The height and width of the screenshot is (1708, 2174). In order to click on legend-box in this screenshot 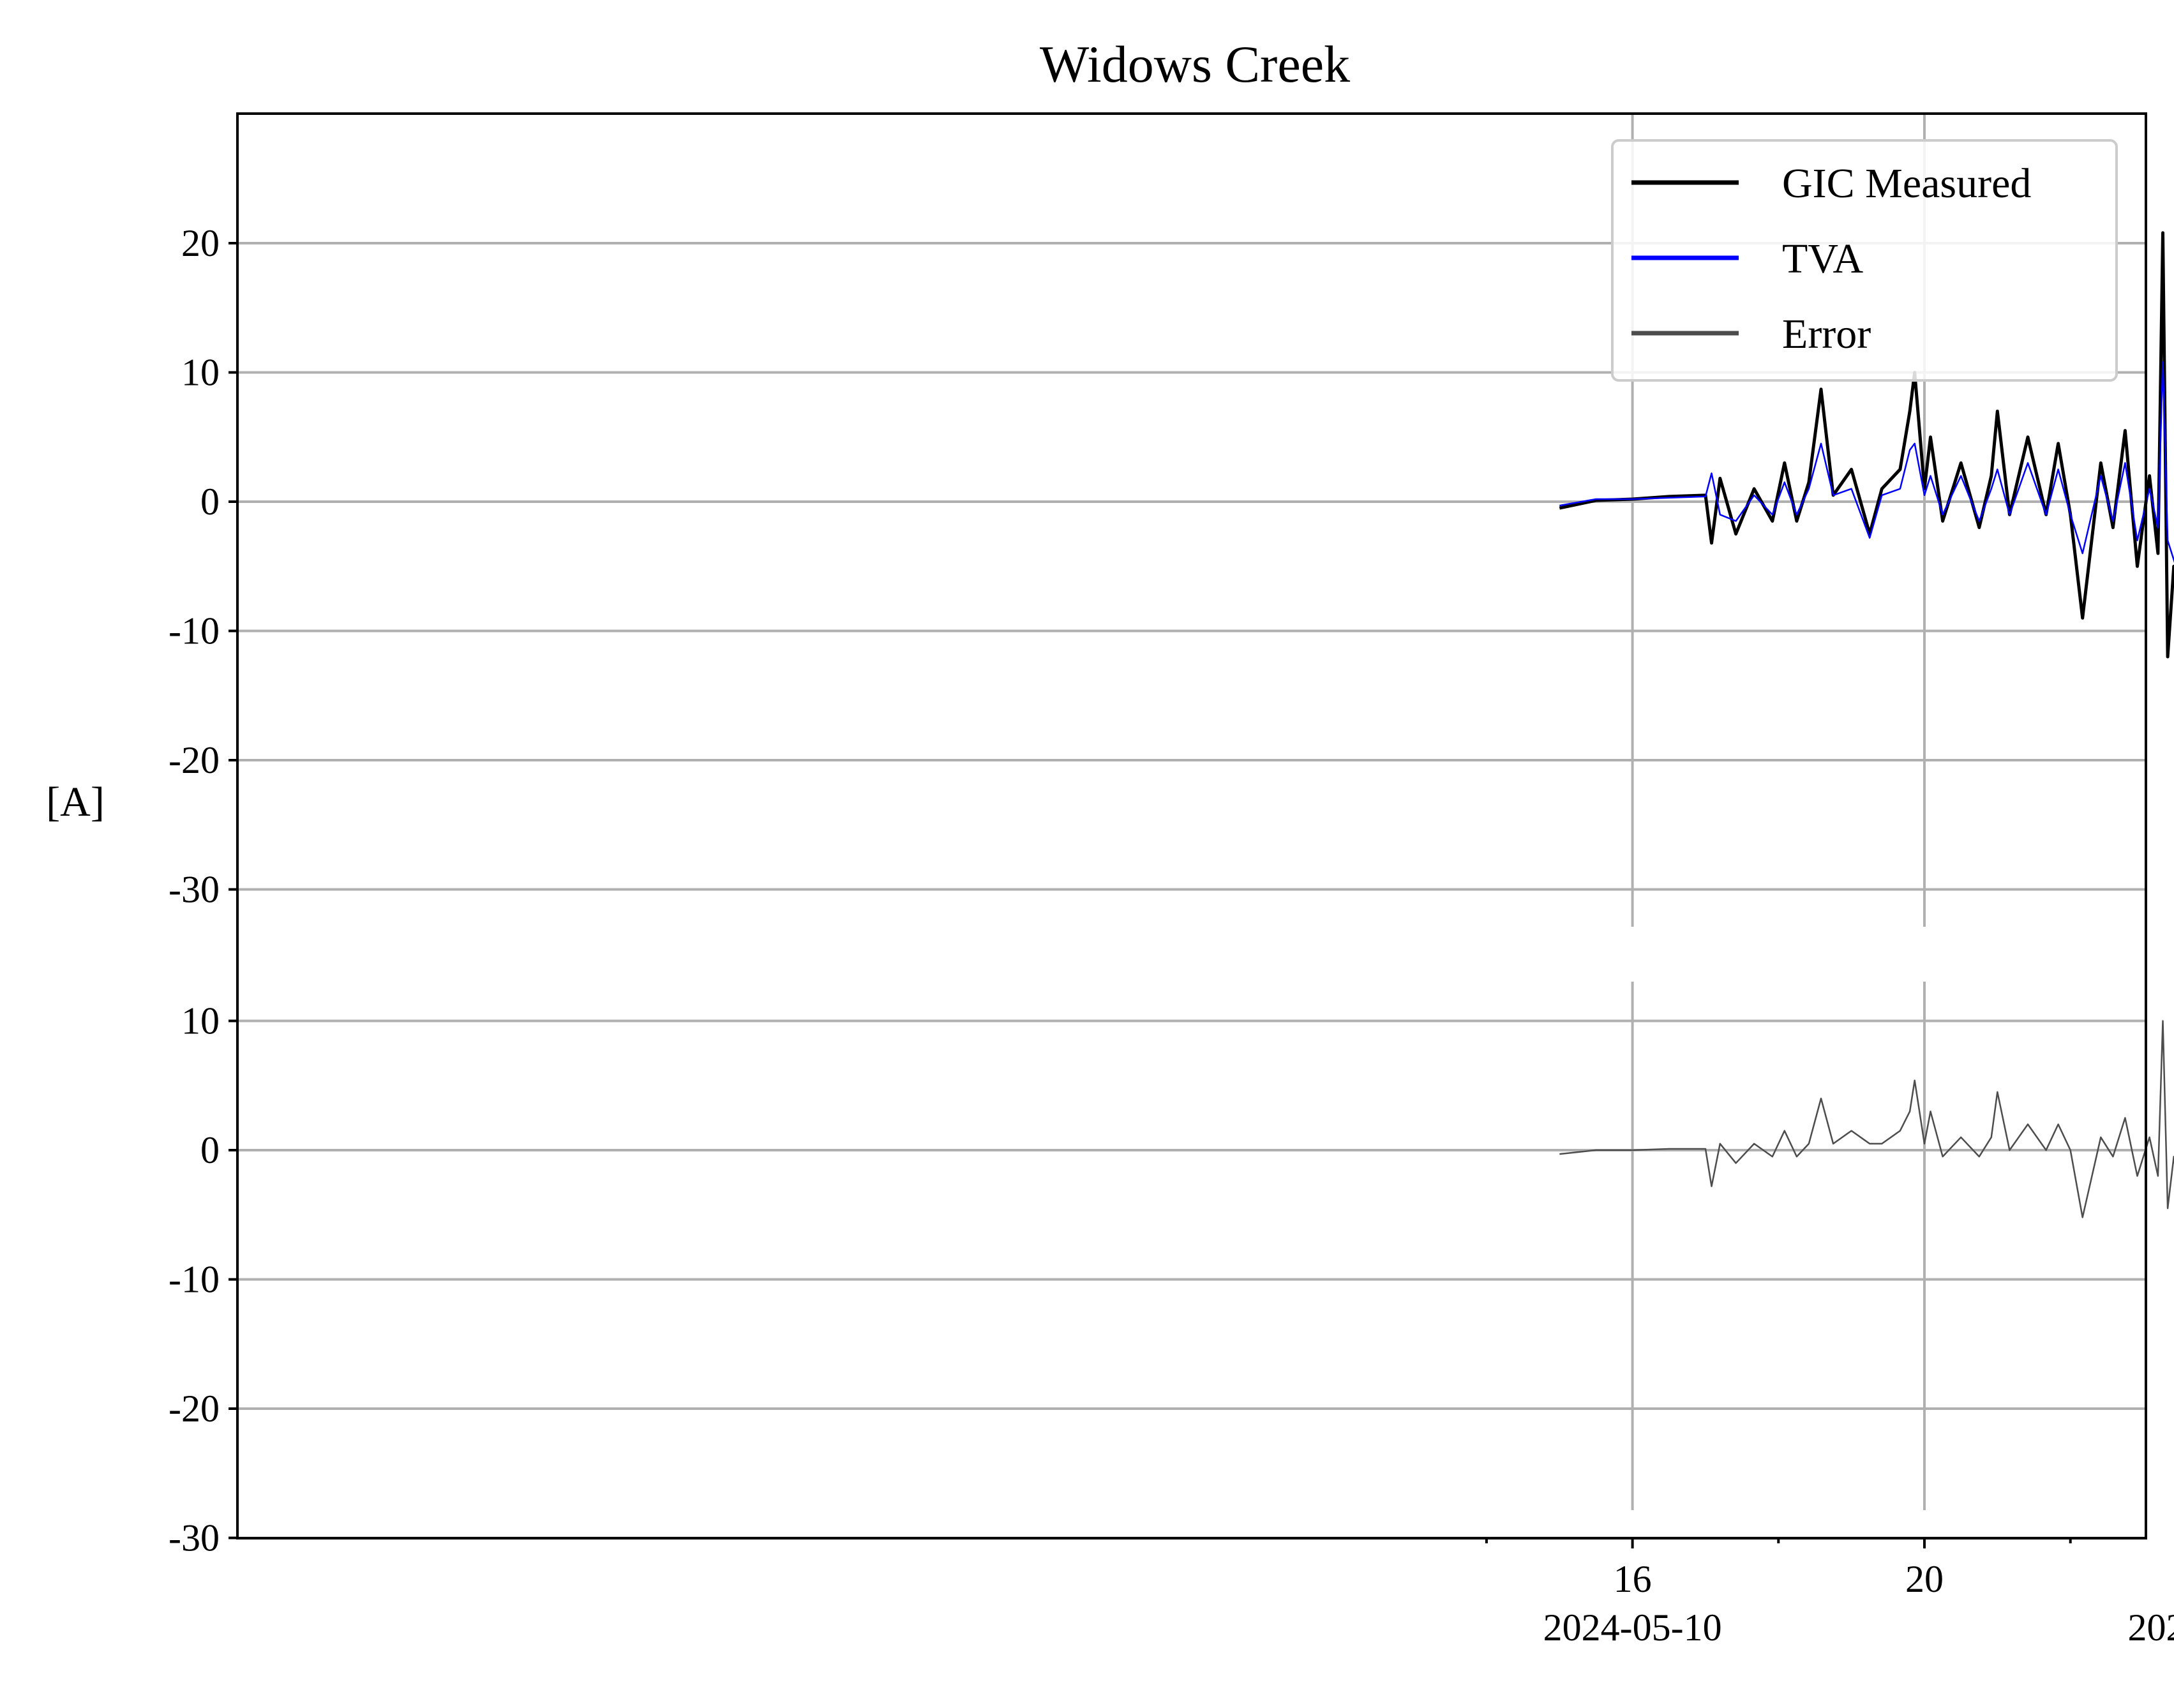, I will do `click(1864, 260)`.